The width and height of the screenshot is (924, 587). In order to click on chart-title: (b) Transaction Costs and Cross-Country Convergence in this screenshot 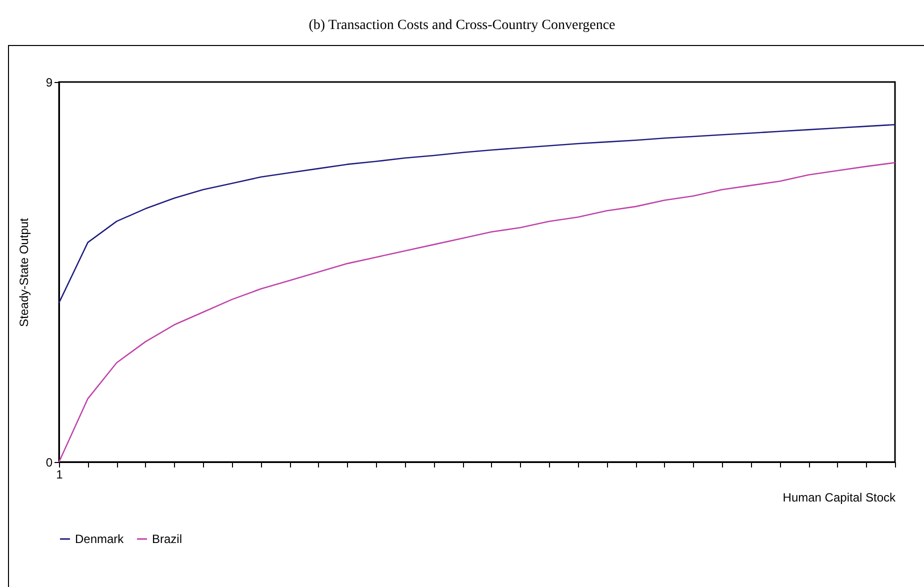, I will do `click(462, 26)`.